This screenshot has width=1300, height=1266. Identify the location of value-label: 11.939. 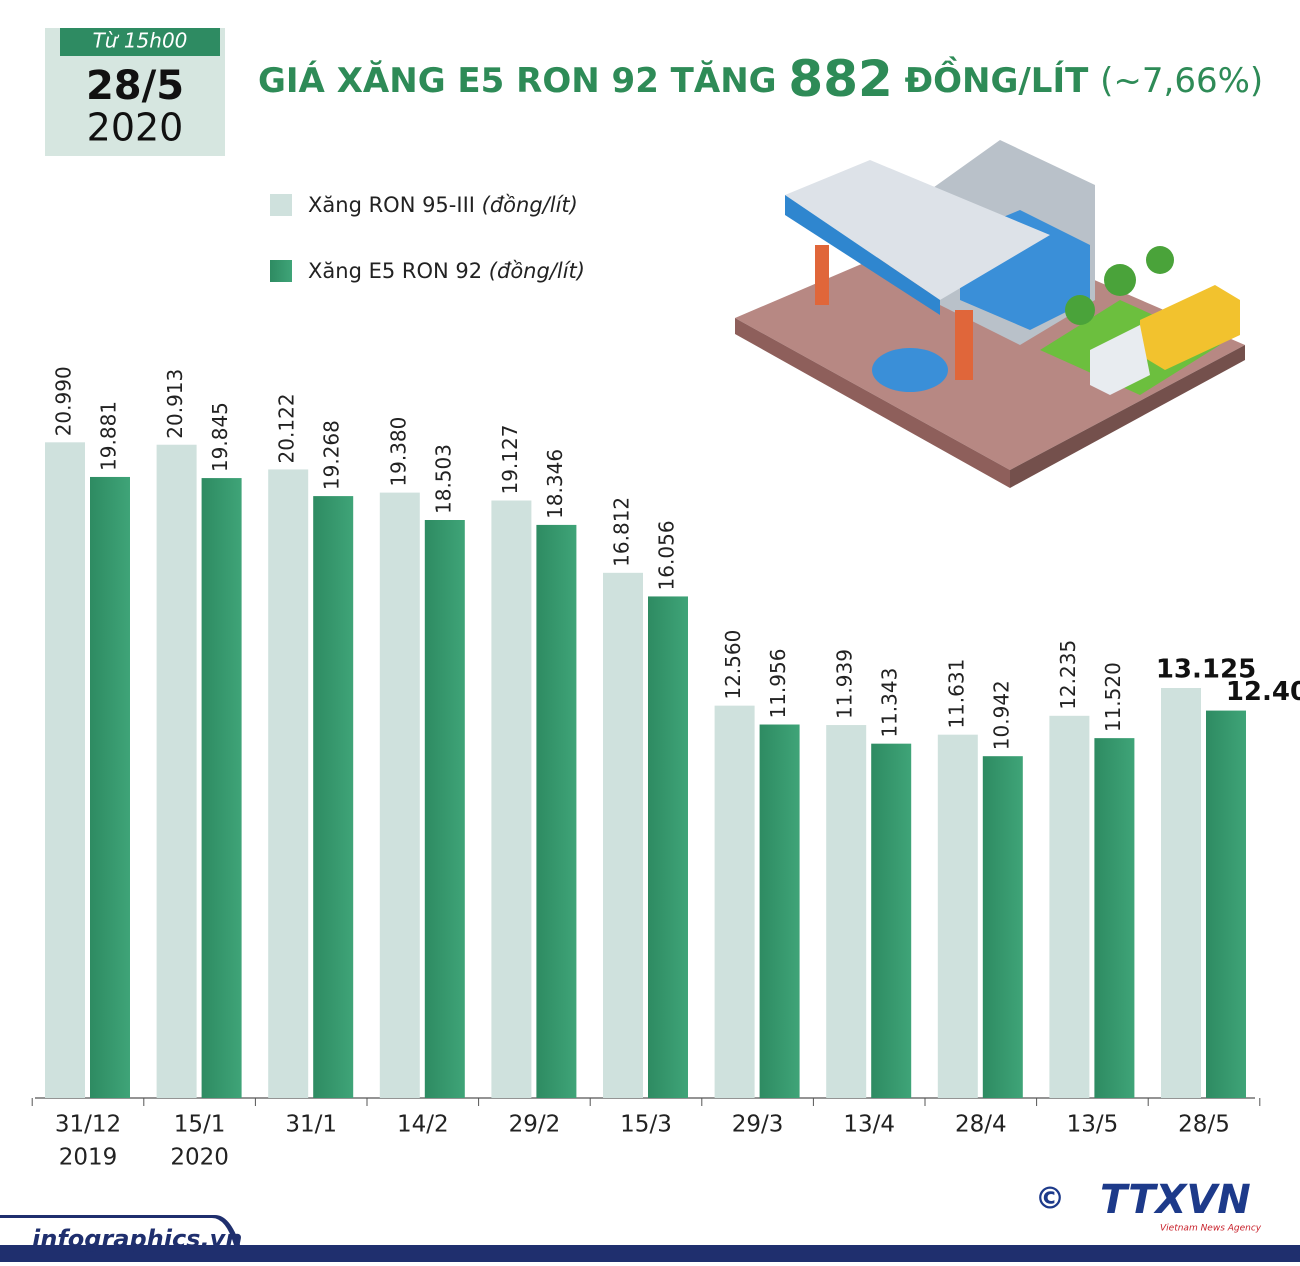
(845, 684).